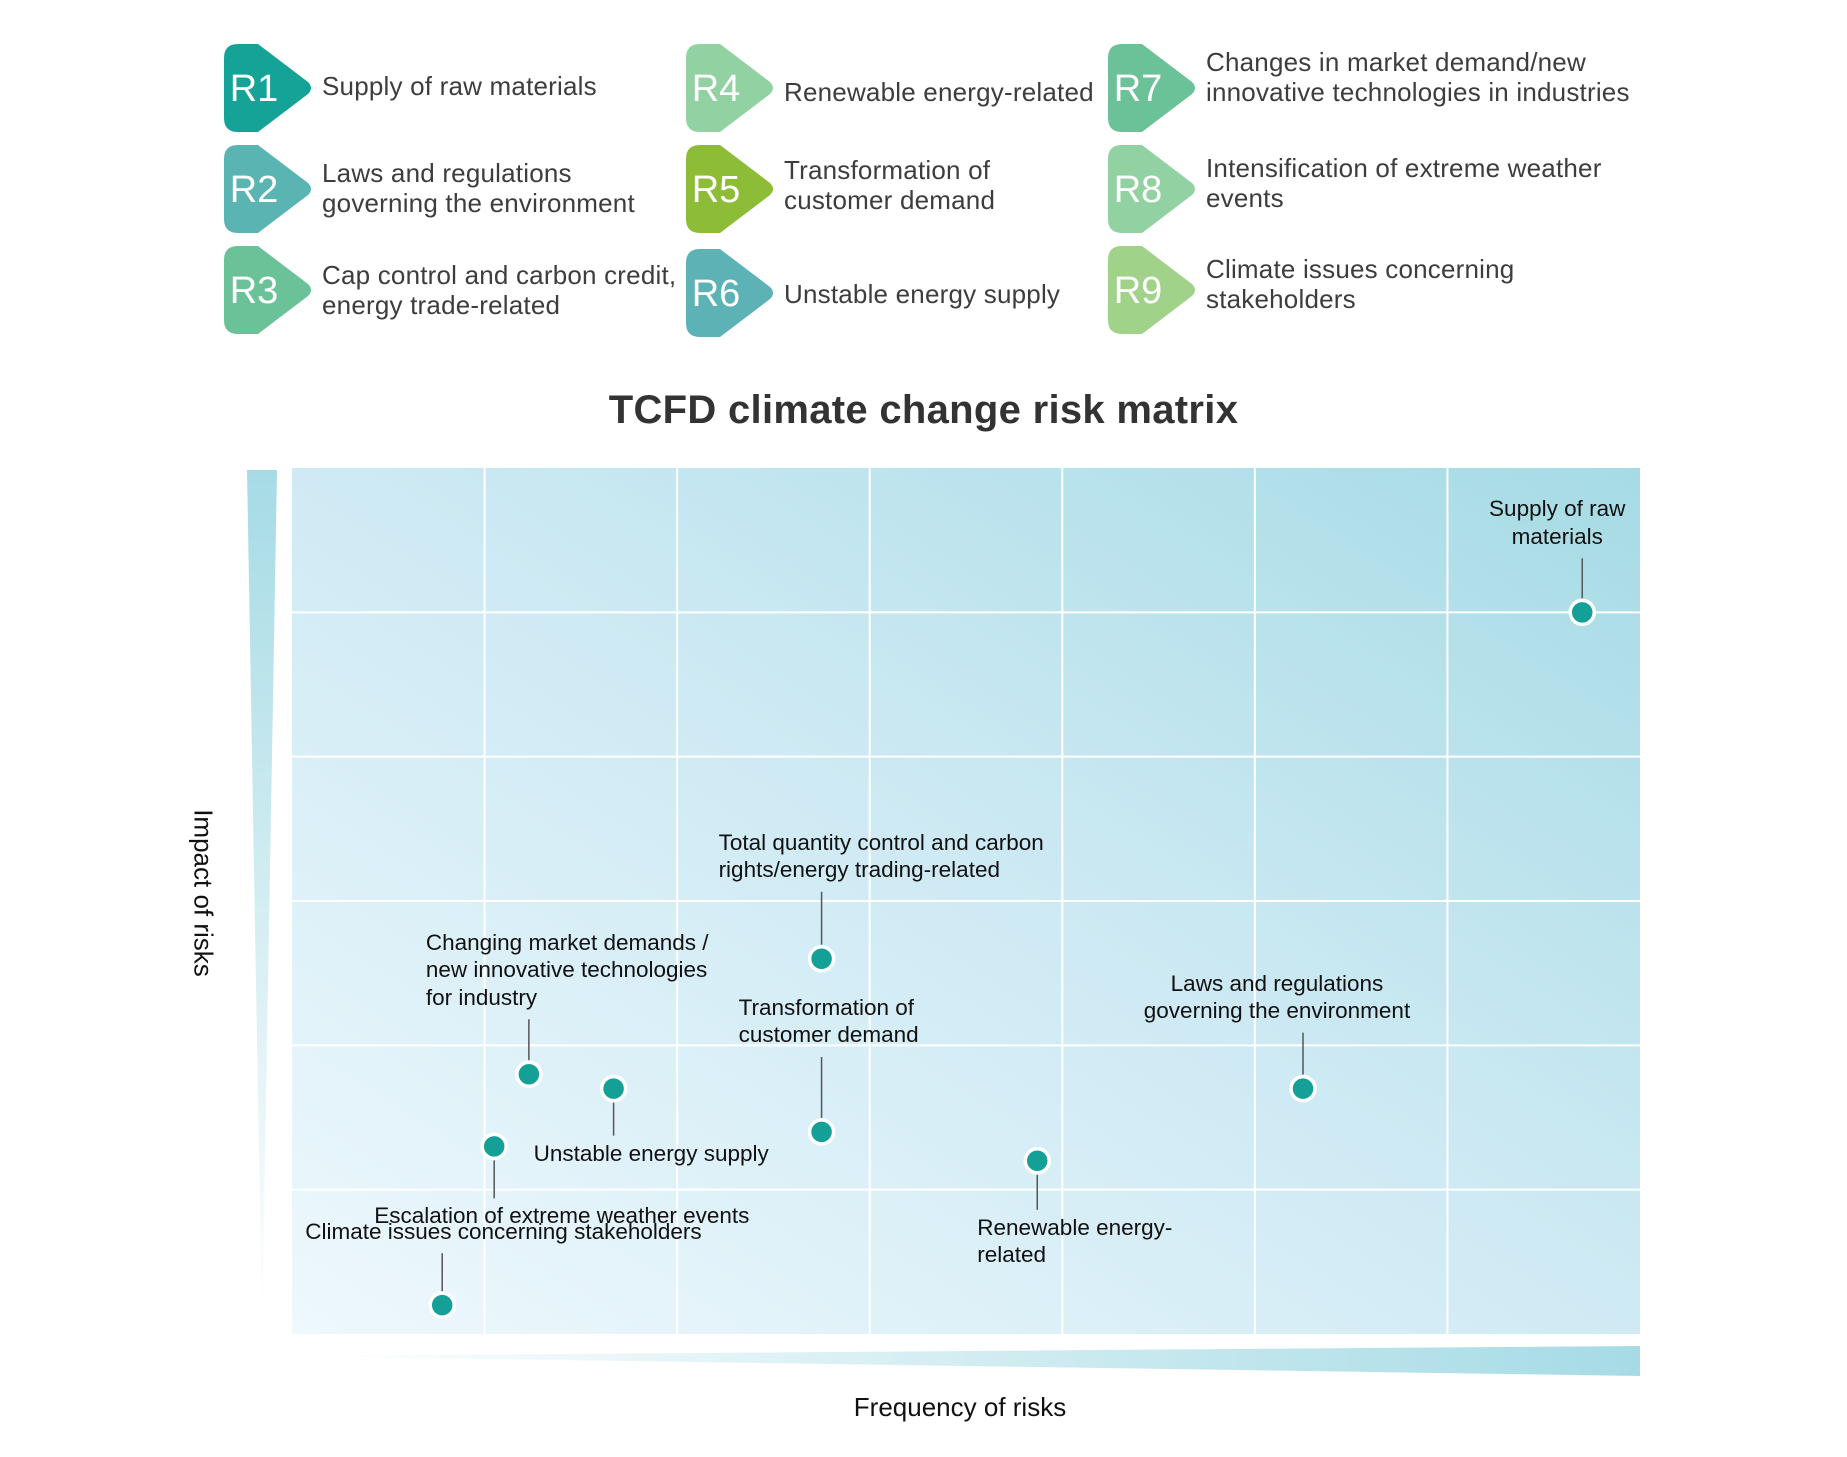  Describe the element at coordinates (1138, 291) in the screenshot. I see `legend-code: R9` at that location.